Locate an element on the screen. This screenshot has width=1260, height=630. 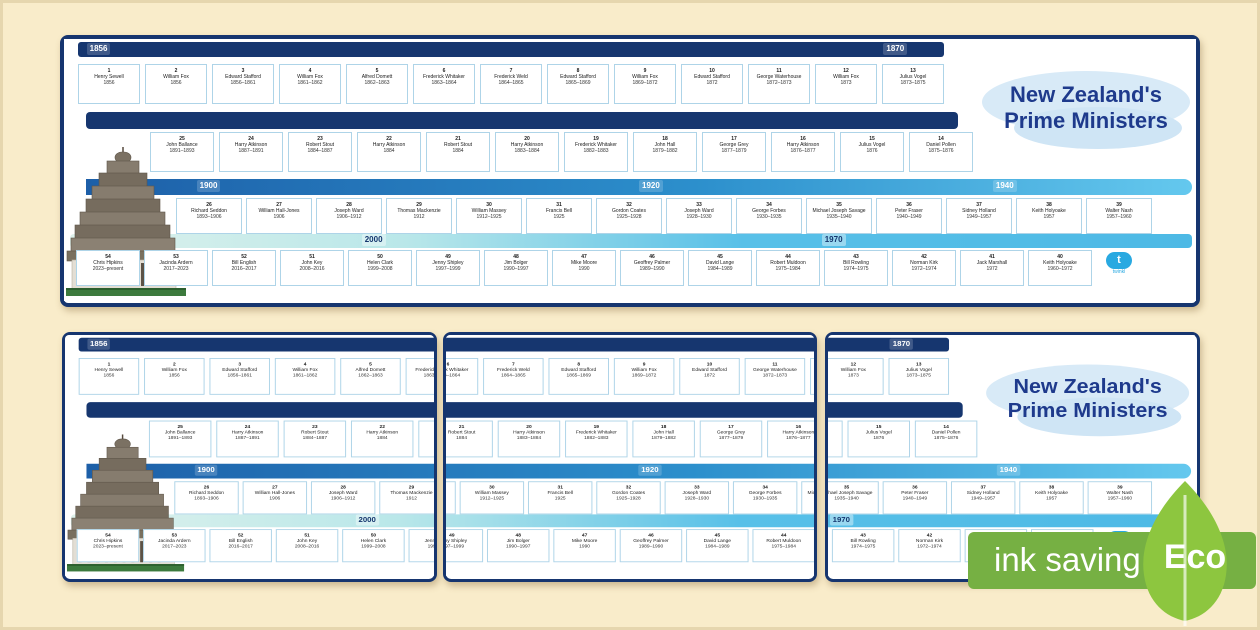
pm-years: 1884 is located at coordinates (389, 151).